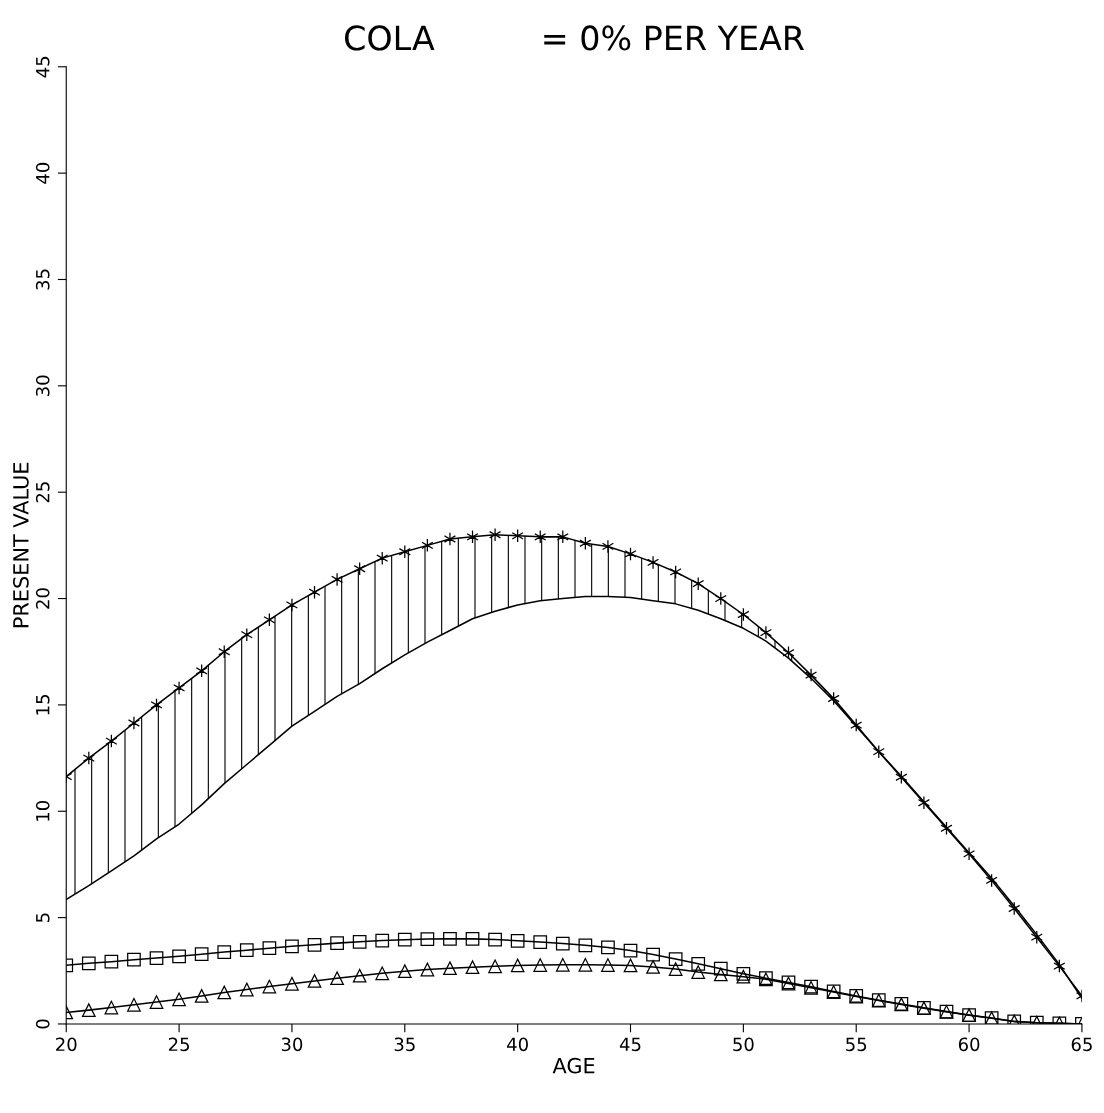 The image size is (1104, 1113). I want to click on x-tick-label: 45, so click(630, 1044).